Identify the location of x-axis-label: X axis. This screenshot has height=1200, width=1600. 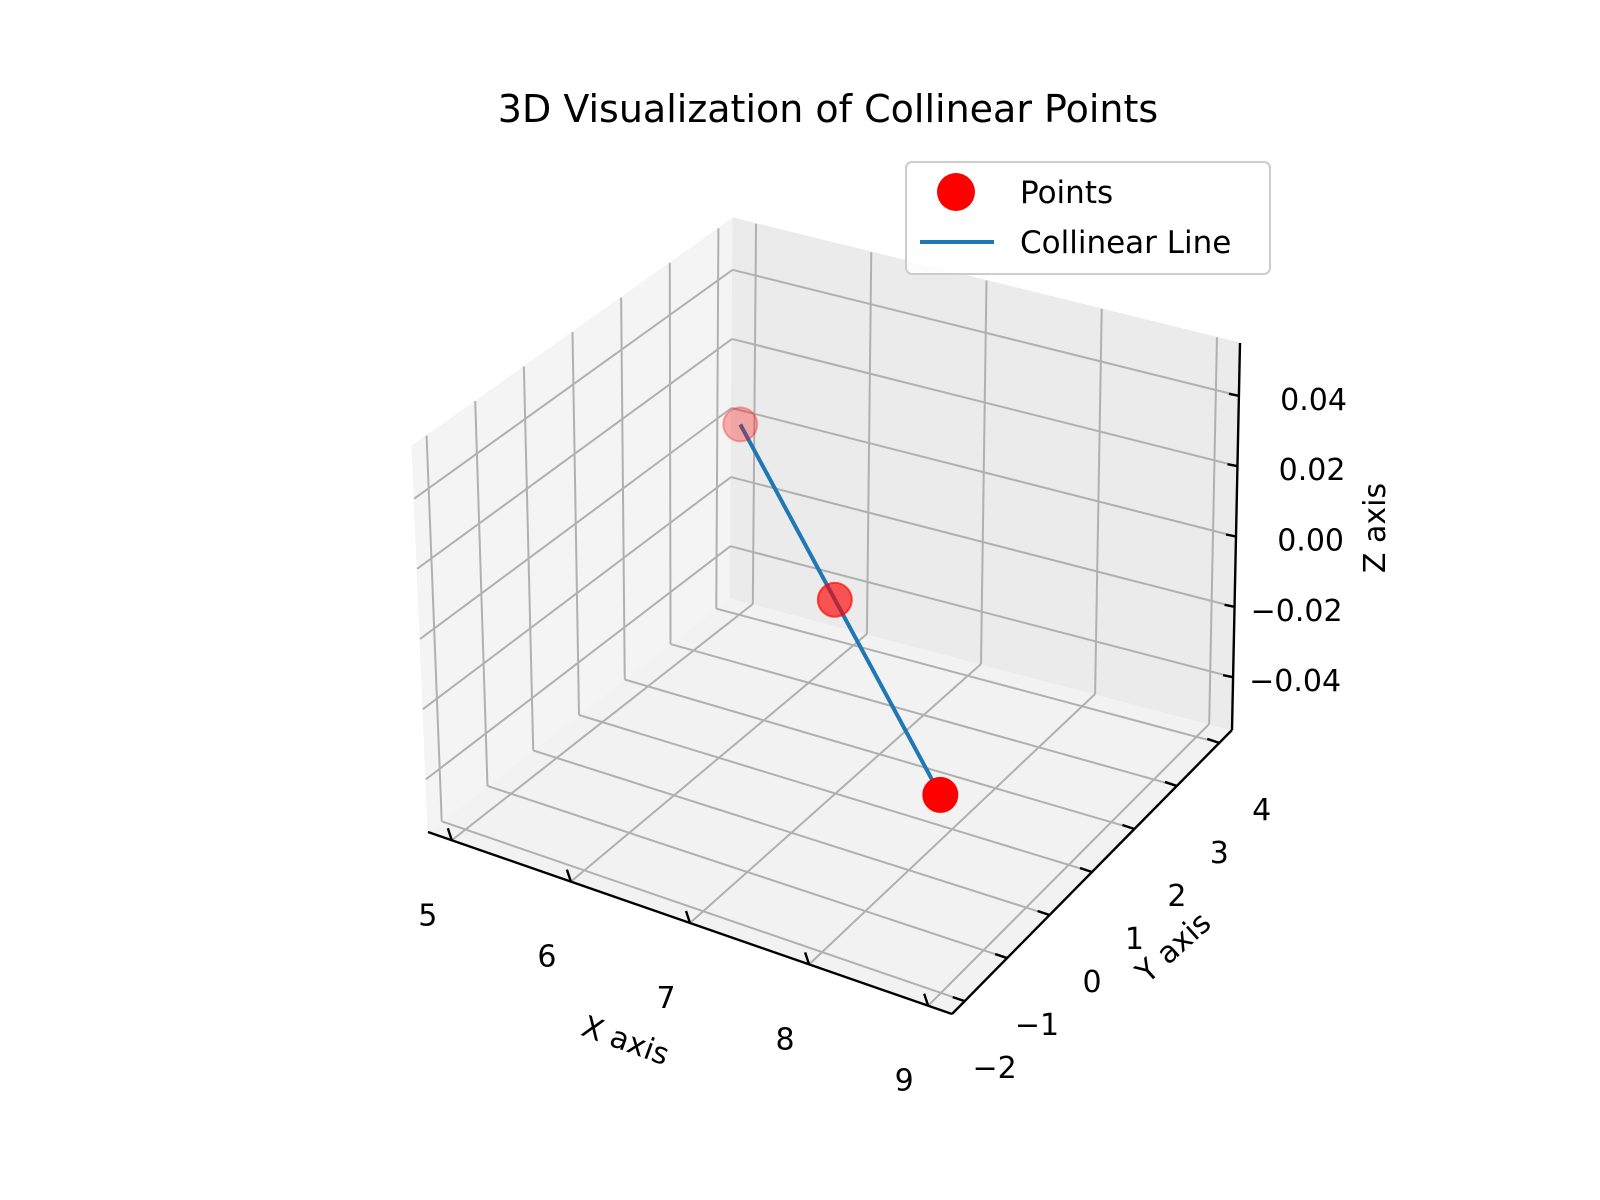
(625, 1041).